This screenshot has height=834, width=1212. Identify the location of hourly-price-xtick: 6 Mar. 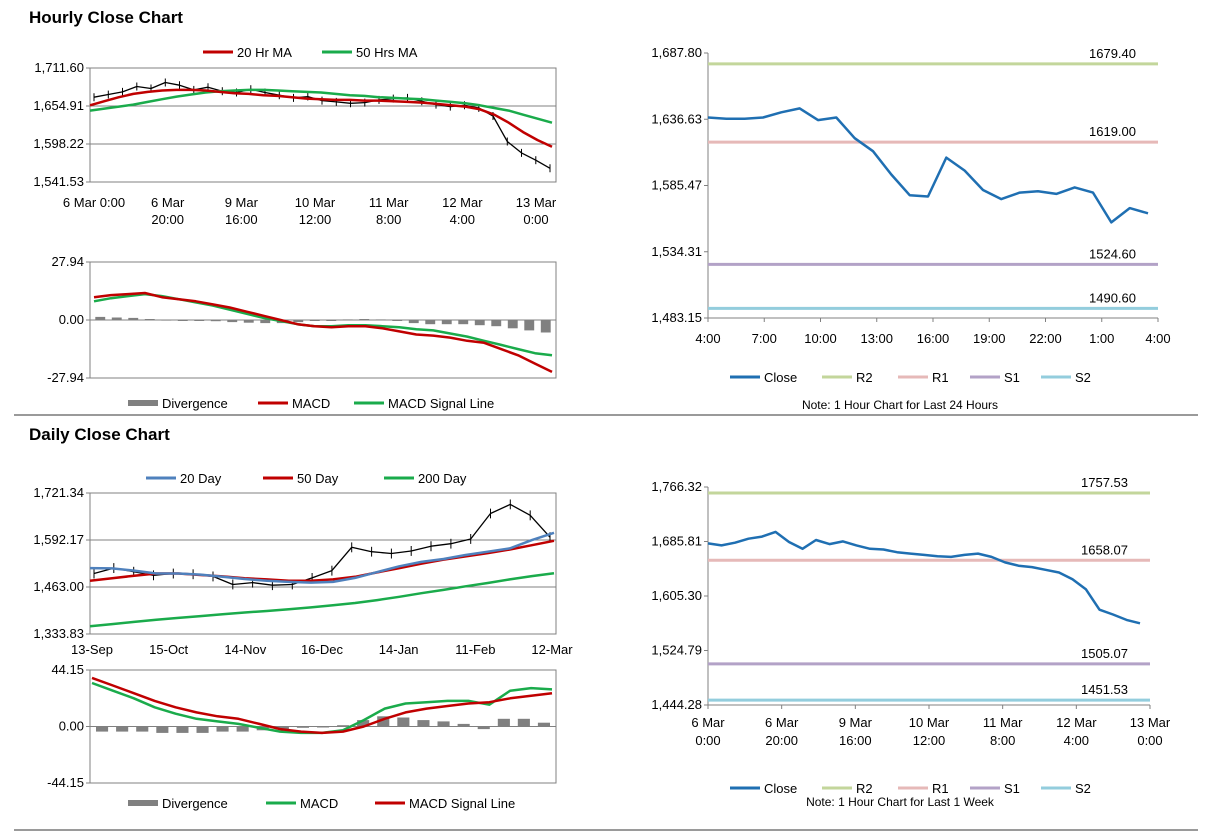
(168, 202).